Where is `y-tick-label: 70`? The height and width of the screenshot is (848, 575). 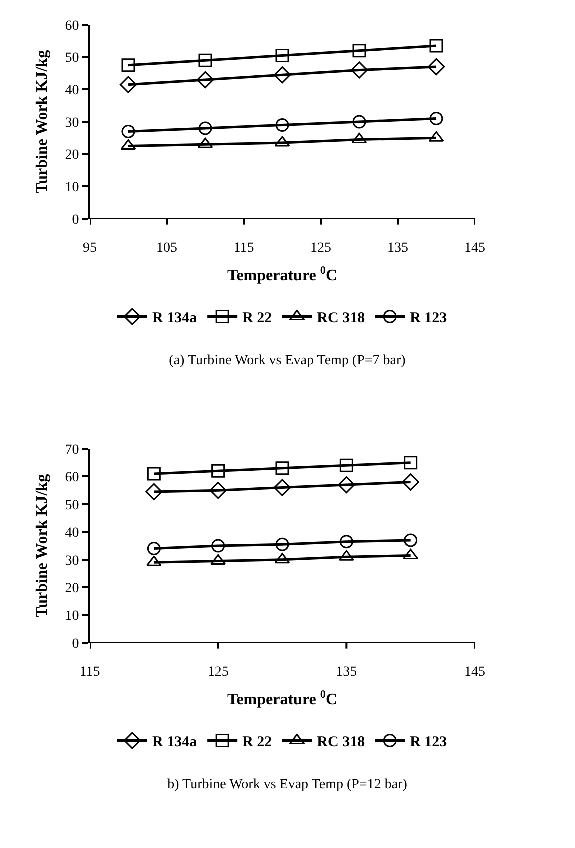 y-tick-label: 70 is located at coordinates (72, 450).